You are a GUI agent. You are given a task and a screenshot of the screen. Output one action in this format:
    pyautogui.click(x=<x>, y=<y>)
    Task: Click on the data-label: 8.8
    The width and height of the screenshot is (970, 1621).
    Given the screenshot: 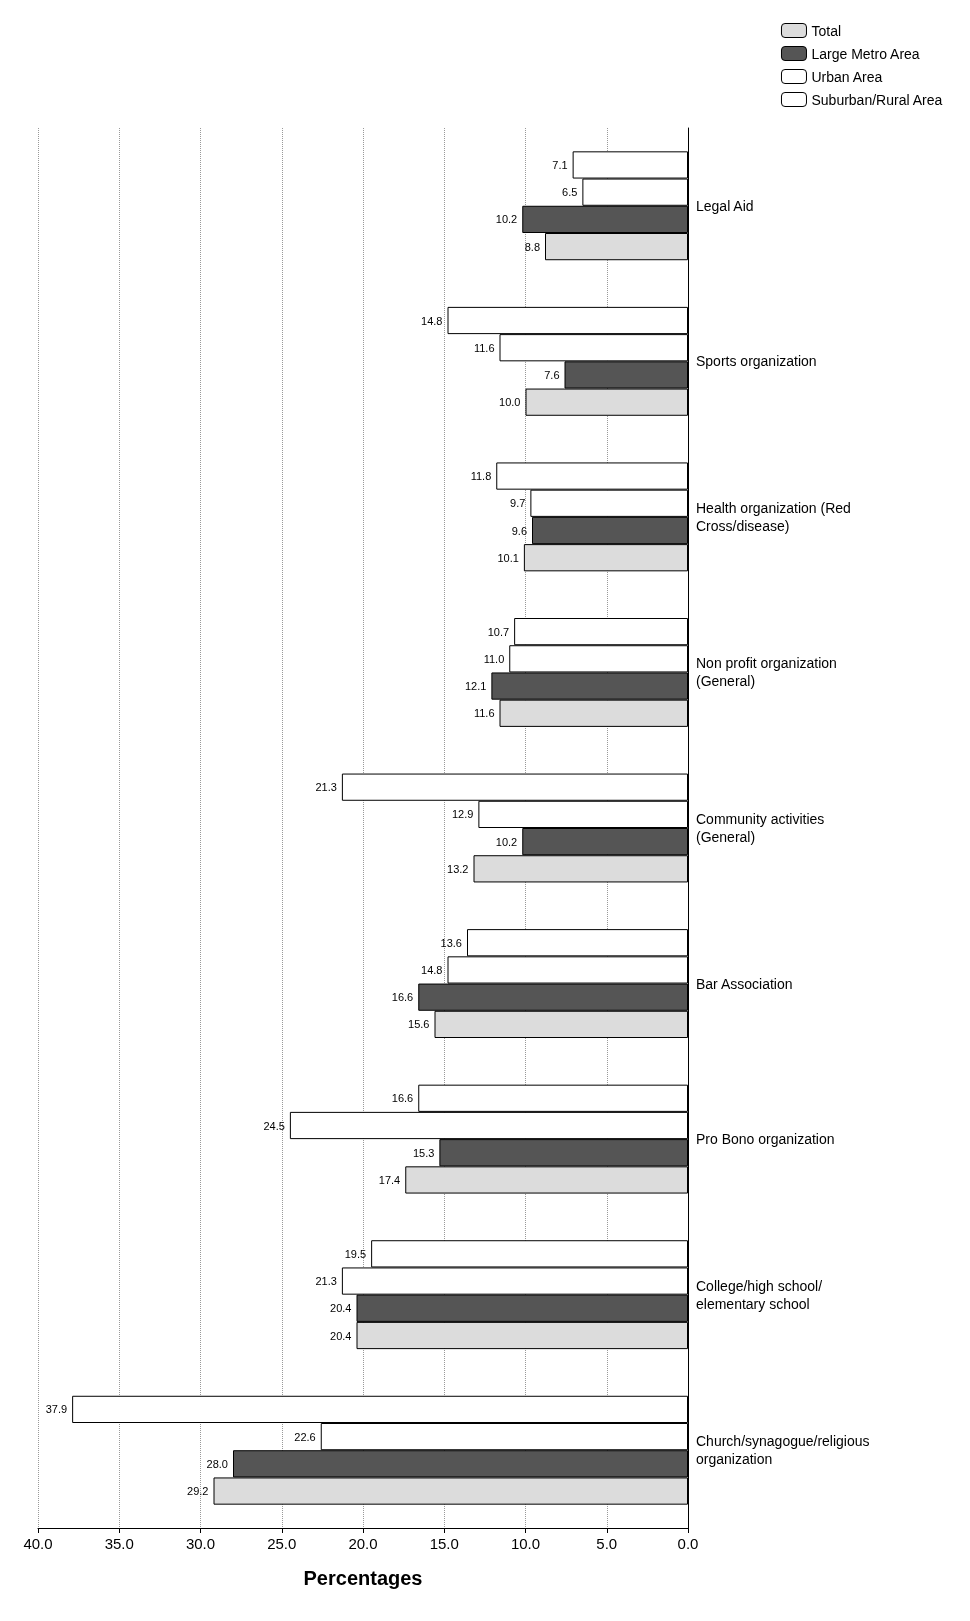 What is the action you would take?
    pyautogui.click(x=532, y=246)
    